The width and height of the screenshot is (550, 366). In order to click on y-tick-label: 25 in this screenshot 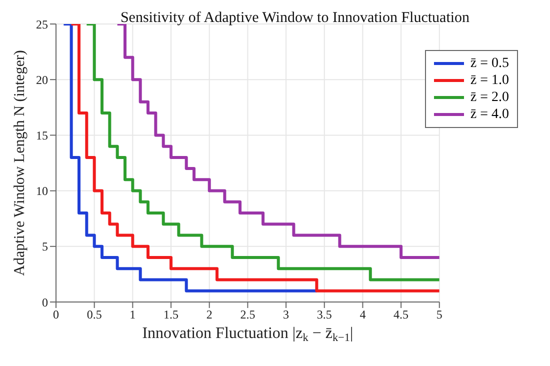, I will do `click(42, 24)`.